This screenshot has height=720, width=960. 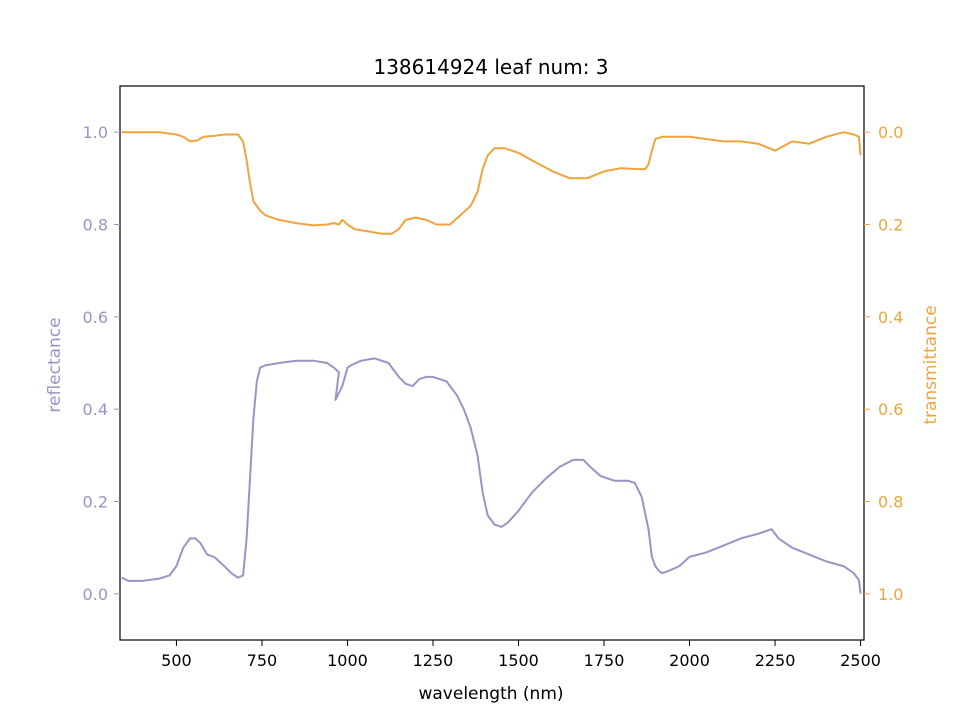 I want to click on chart-title: 138614924 leaf num: 3, so click(x=490, y=67).